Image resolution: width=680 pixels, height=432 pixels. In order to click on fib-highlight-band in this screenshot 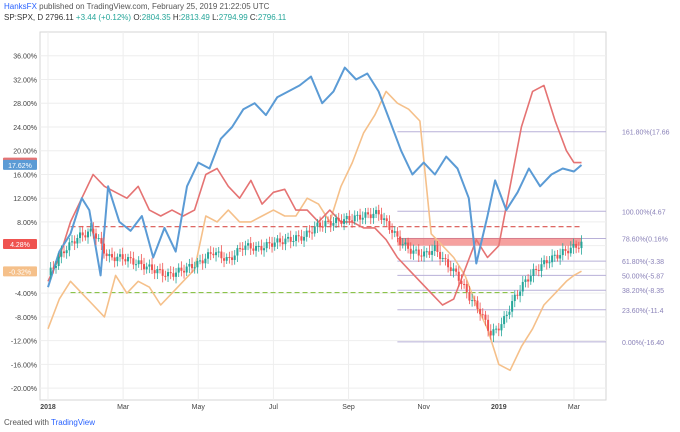, I will do `click(489, 241)`.